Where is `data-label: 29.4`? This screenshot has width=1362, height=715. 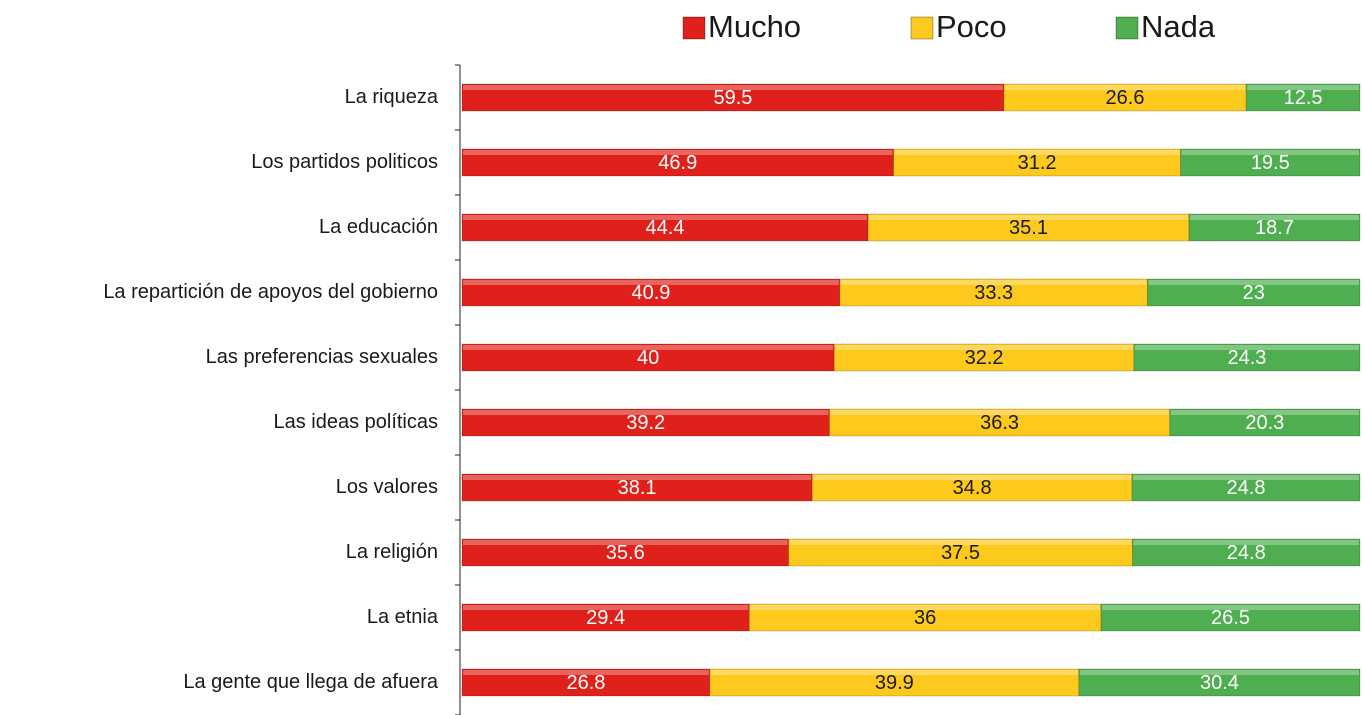 data-label: 29.4 is located at coordinates (605, 618).